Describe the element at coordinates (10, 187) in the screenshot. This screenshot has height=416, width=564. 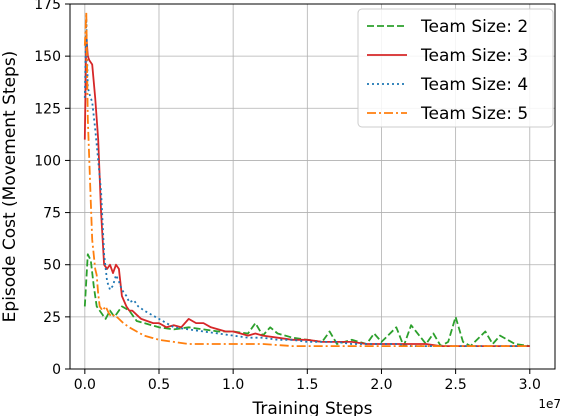
I see `y-axis-title: Episode Cost (Movement Steps)` at that location.